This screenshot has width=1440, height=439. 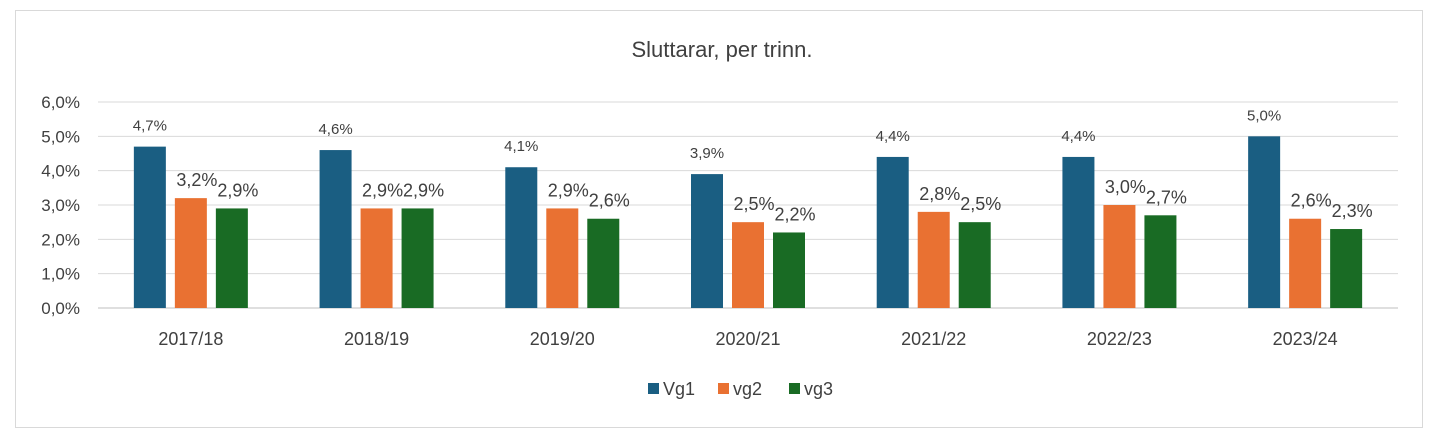 I want to click on legend: Vg1 vg2 vg3, so click(x=740, y=389).